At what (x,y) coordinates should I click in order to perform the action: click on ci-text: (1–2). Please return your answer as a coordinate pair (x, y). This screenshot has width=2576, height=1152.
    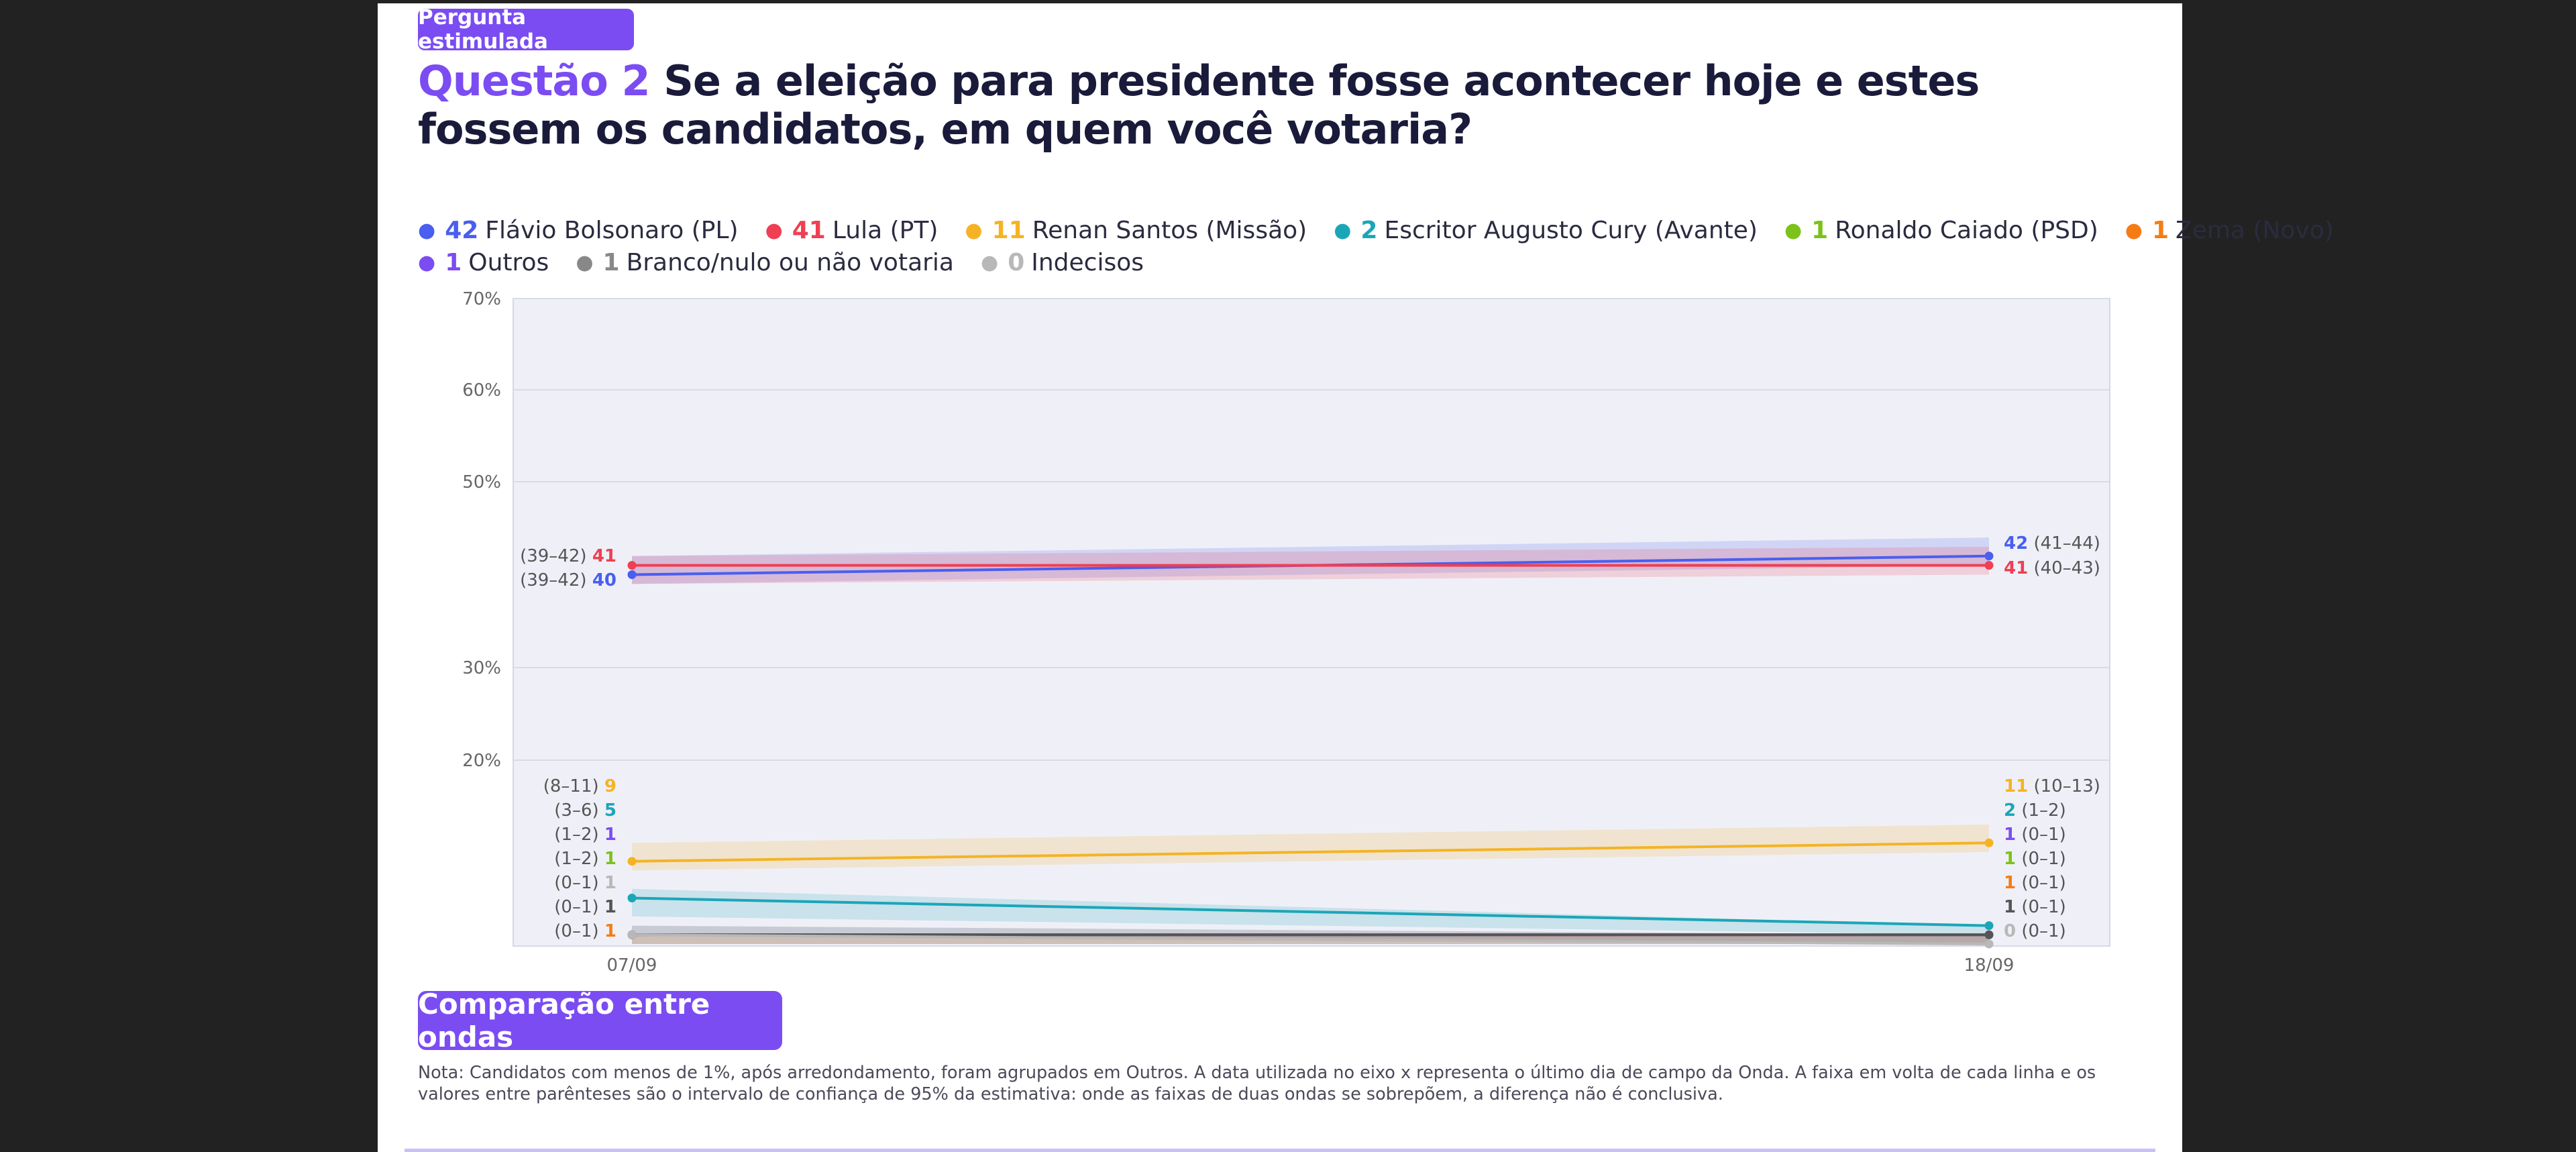
    Looking at the image, I should click on (576, 859).